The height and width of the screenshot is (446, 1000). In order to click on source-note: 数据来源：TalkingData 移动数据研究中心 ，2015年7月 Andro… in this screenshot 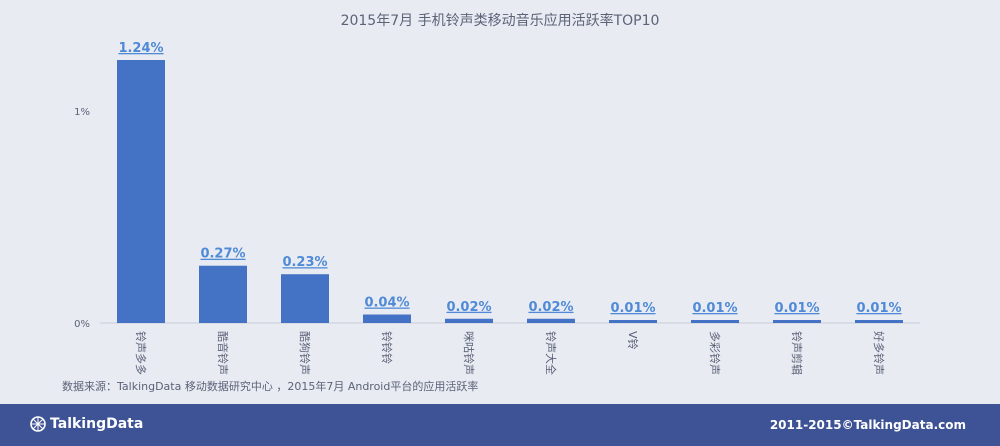, I will do `click(270, 386)`.